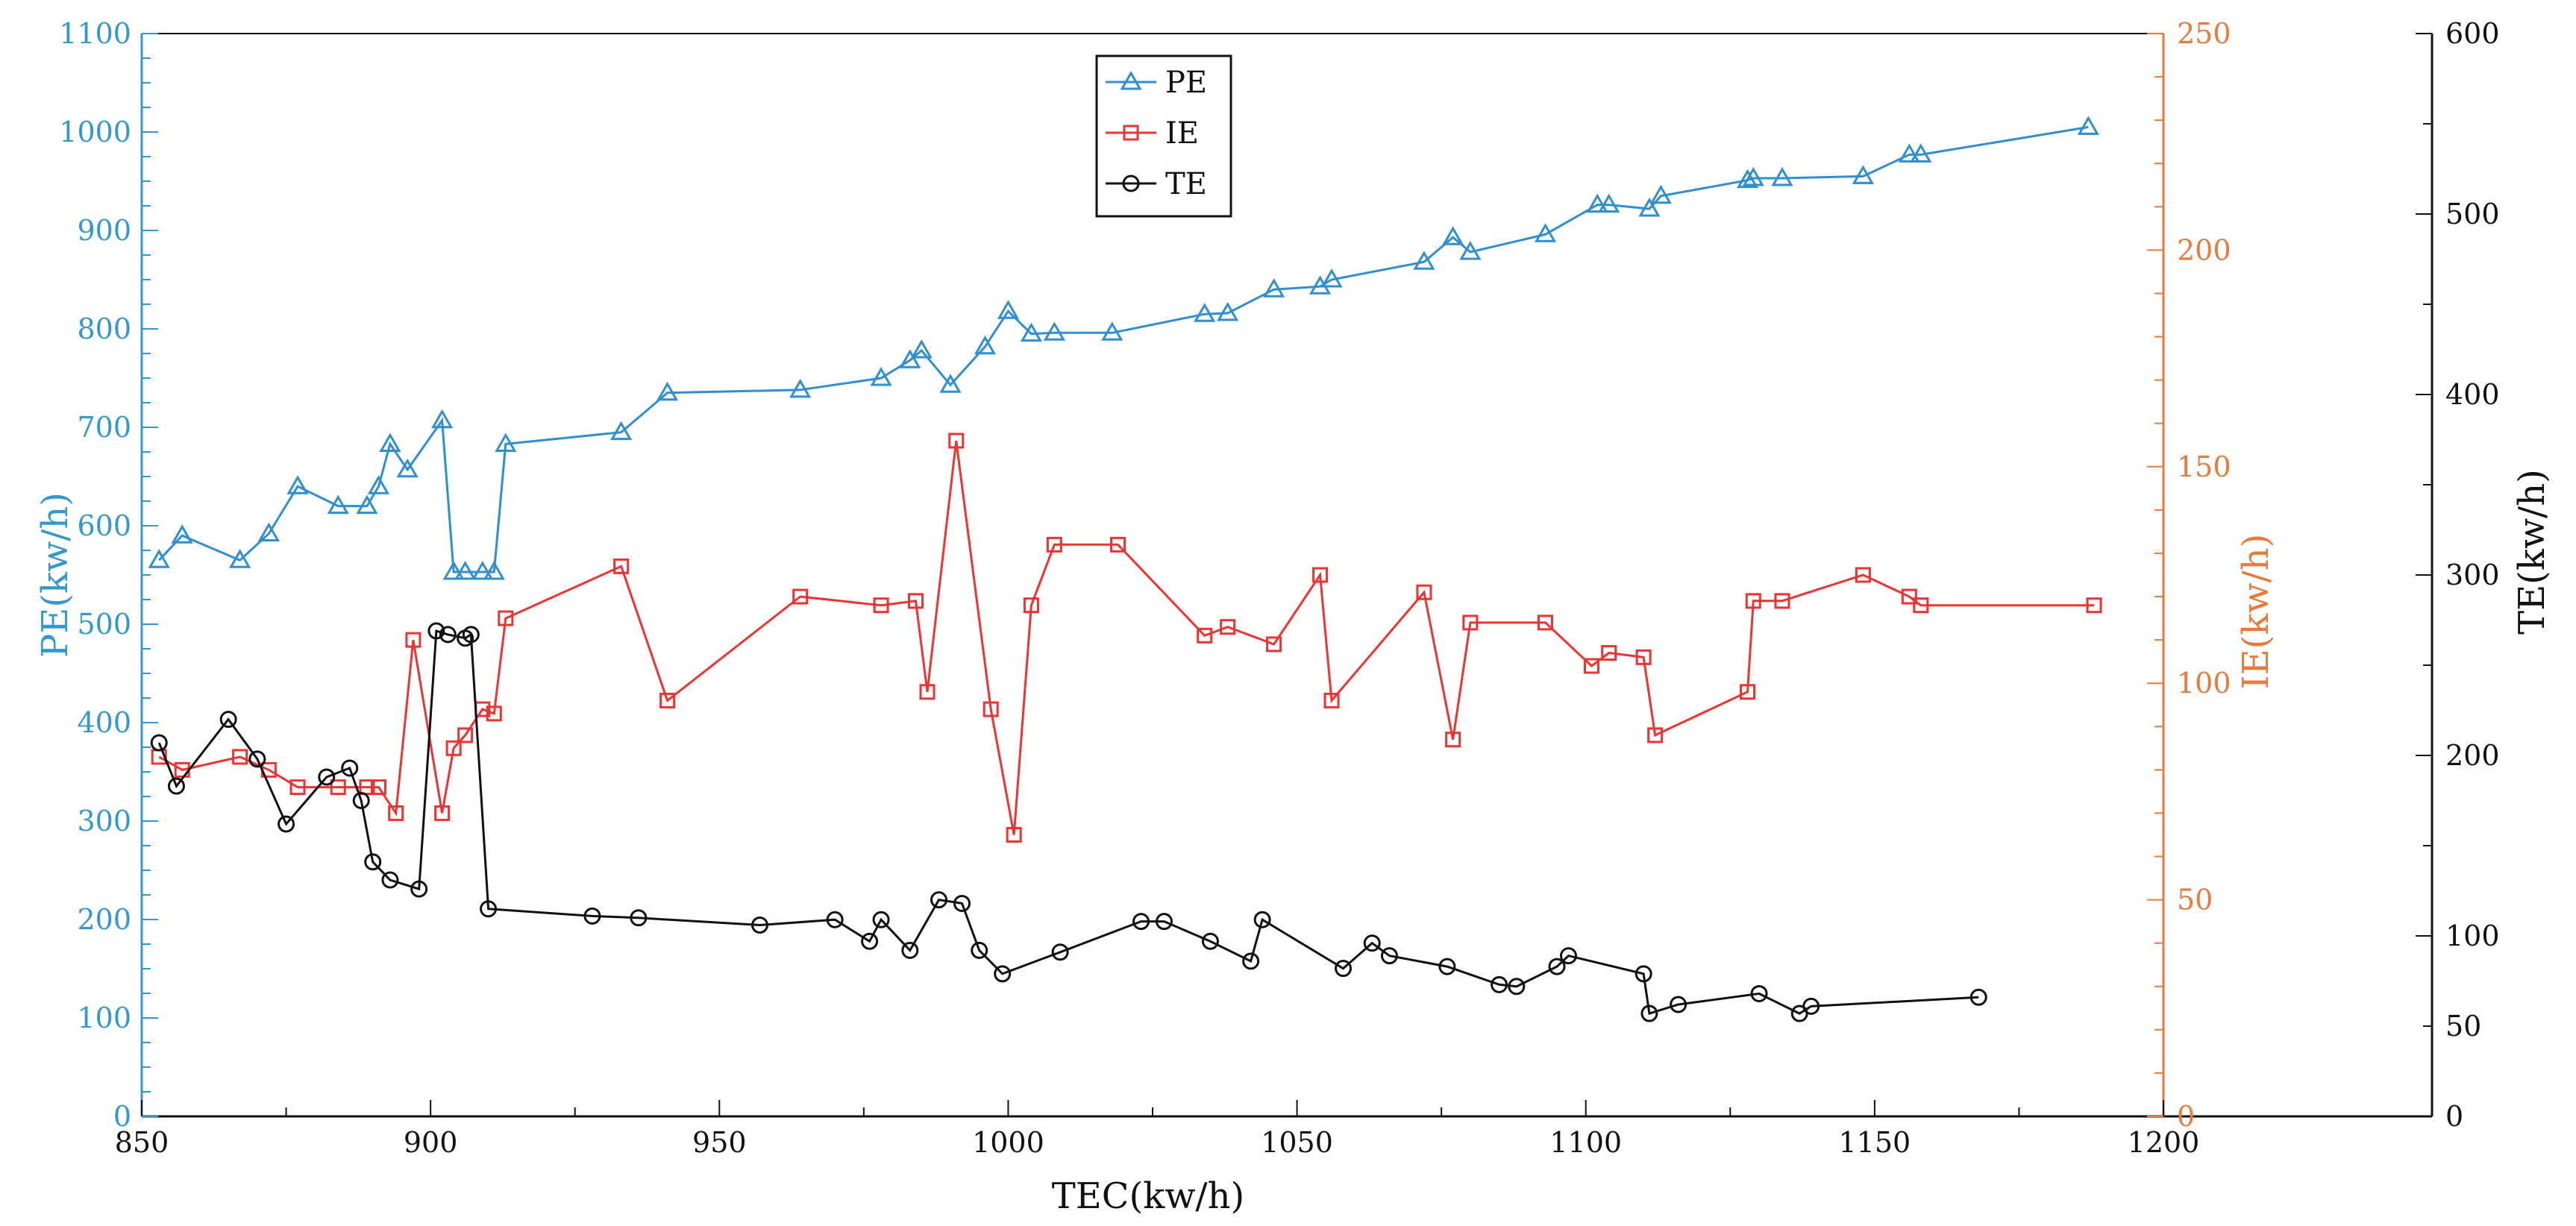 Image resolution: width=2576 pixels, height=1226 pixels. What do you see at coordinates (1008, 1142) in the screenshot?
I see `x-tick-label: 1000` at bounding box center [1008, 1142].